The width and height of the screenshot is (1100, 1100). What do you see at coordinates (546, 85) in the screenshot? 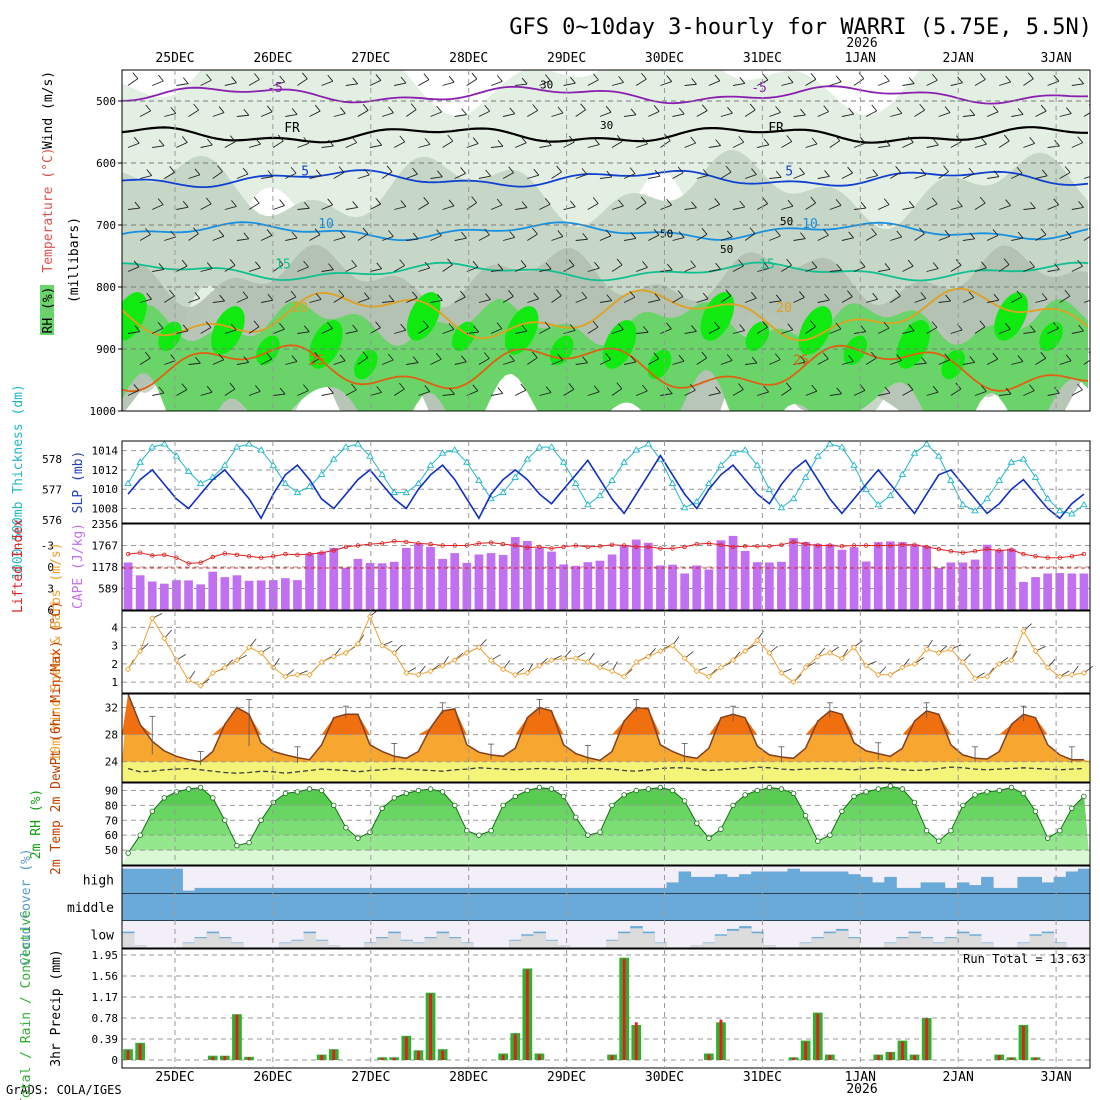
I see `rh-contour-label: 30` at bounding box center [546, 85].